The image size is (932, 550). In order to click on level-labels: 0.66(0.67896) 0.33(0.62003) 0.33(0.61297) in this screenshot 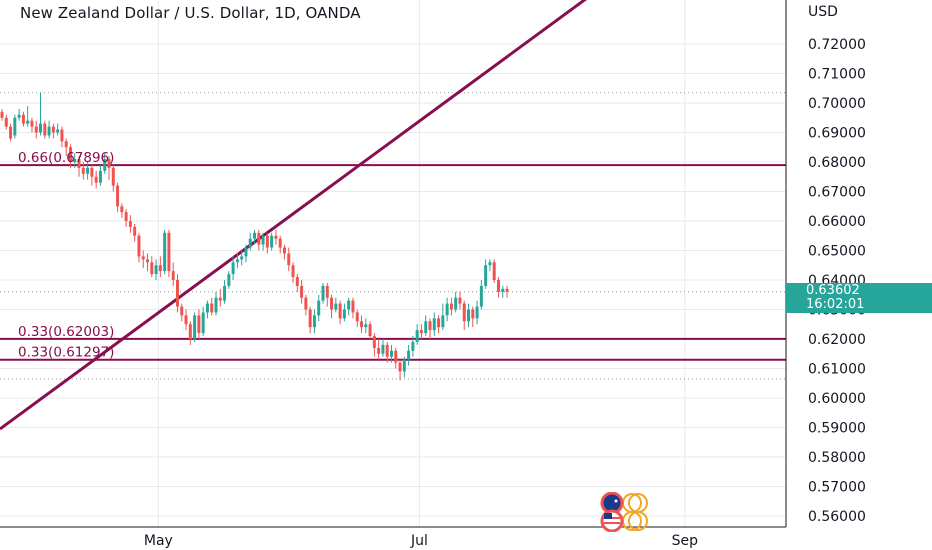, I will do `click(66, 255)`.